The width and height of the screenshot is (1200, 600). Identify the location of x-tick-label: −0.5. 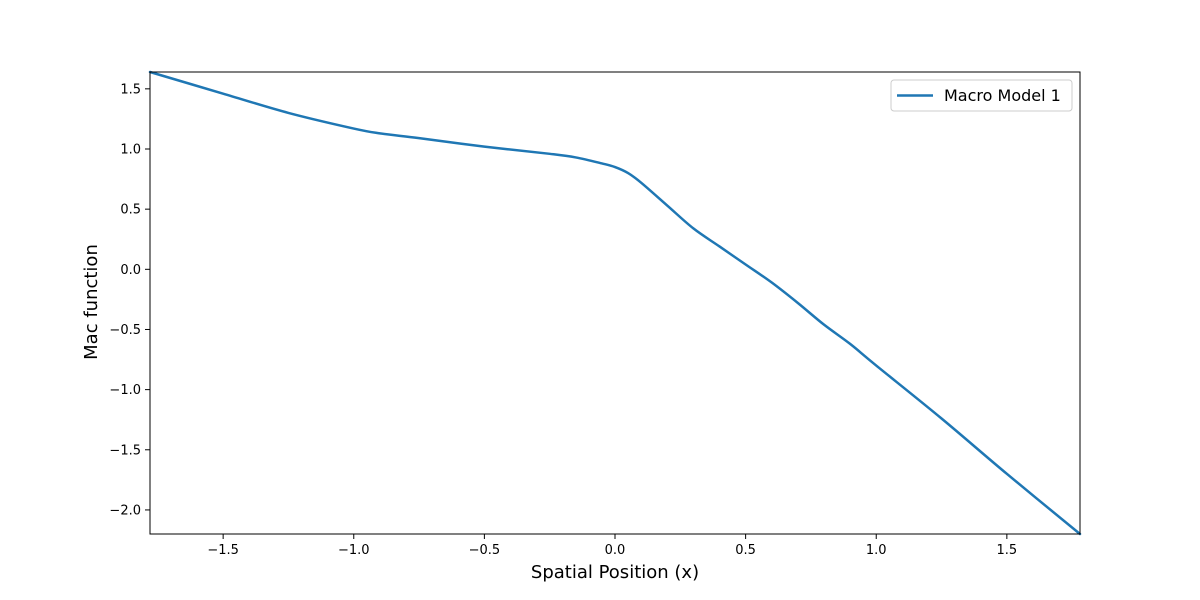
(485, 550).